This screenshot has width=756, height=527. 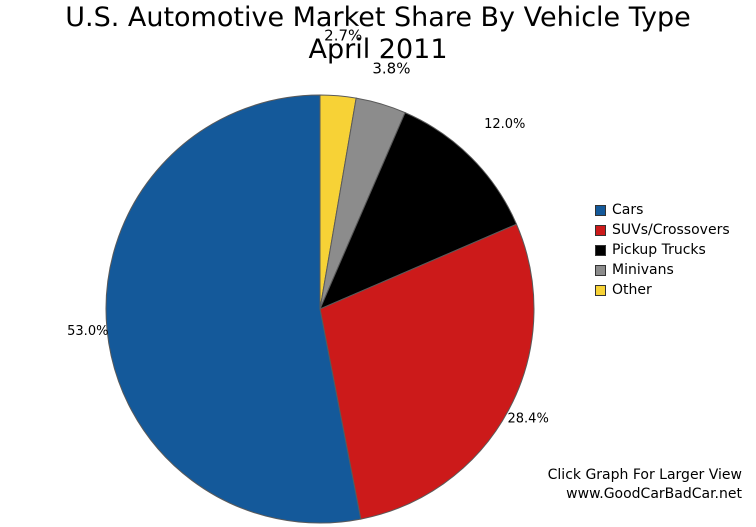 I want to click on legend-item-other: Other, so click(x=662, y=290).